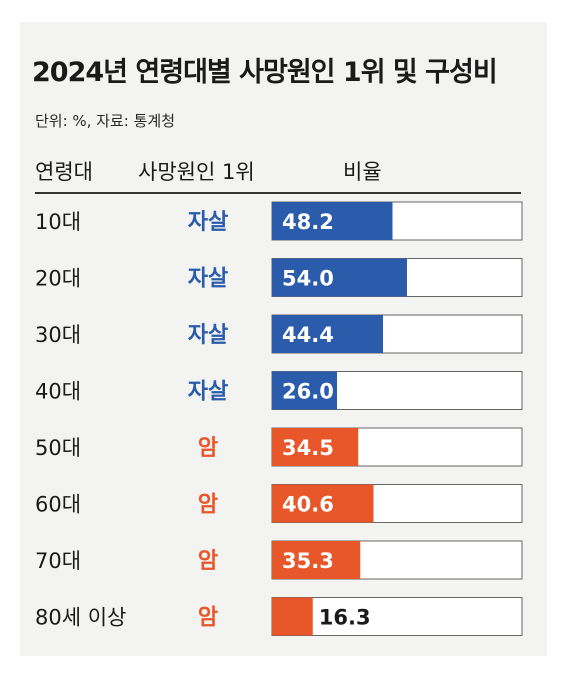  What do you see at coordinates (397, 616) in the screenshot?
I see `bar-track` at bounding box center [397, 616].